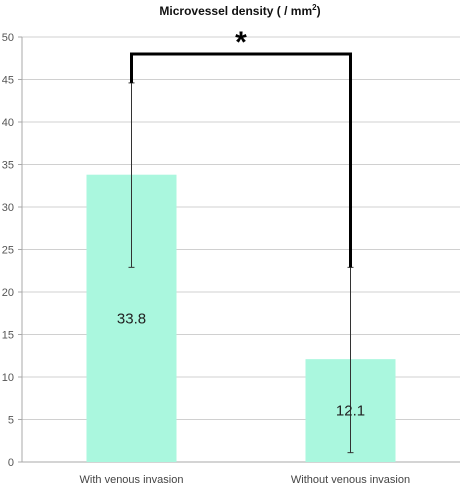 The height and width of the screenshot is (487, 472). What do you see at coordinates (241, 364) in the screenshot?
I see `data-labels: 33.8 12.1` at bounding box center [241, 364].